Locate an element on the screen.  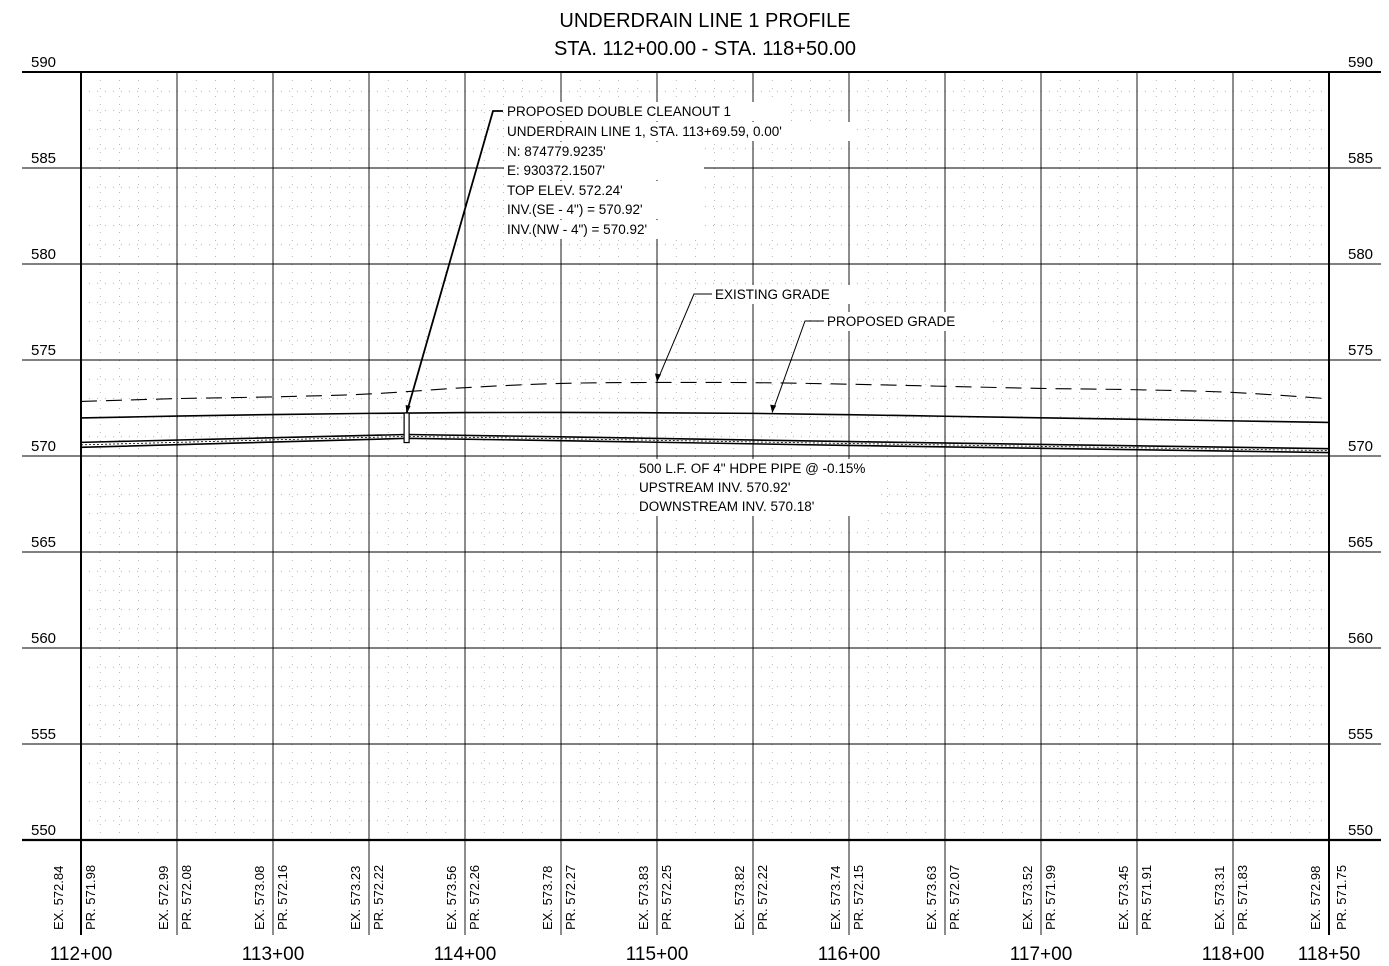
table-proposed-elev: PR. 572.27 is located at coordinates (570, 897).